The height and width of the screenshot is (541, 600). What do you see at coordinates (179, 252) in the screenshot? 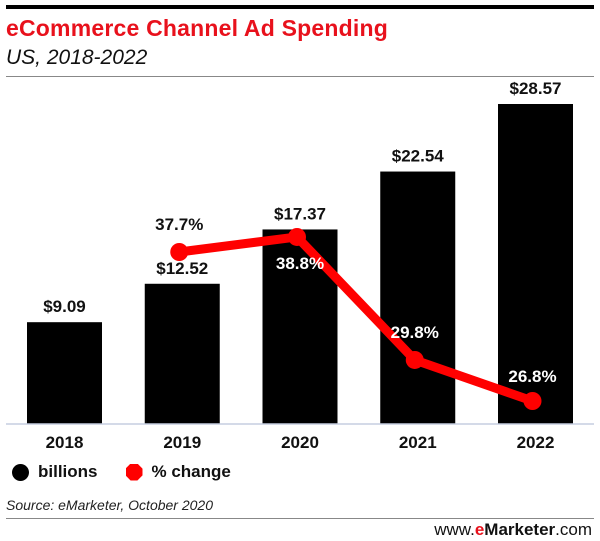
I see `percent-change-point-2019` at bounding box center [179, 252].